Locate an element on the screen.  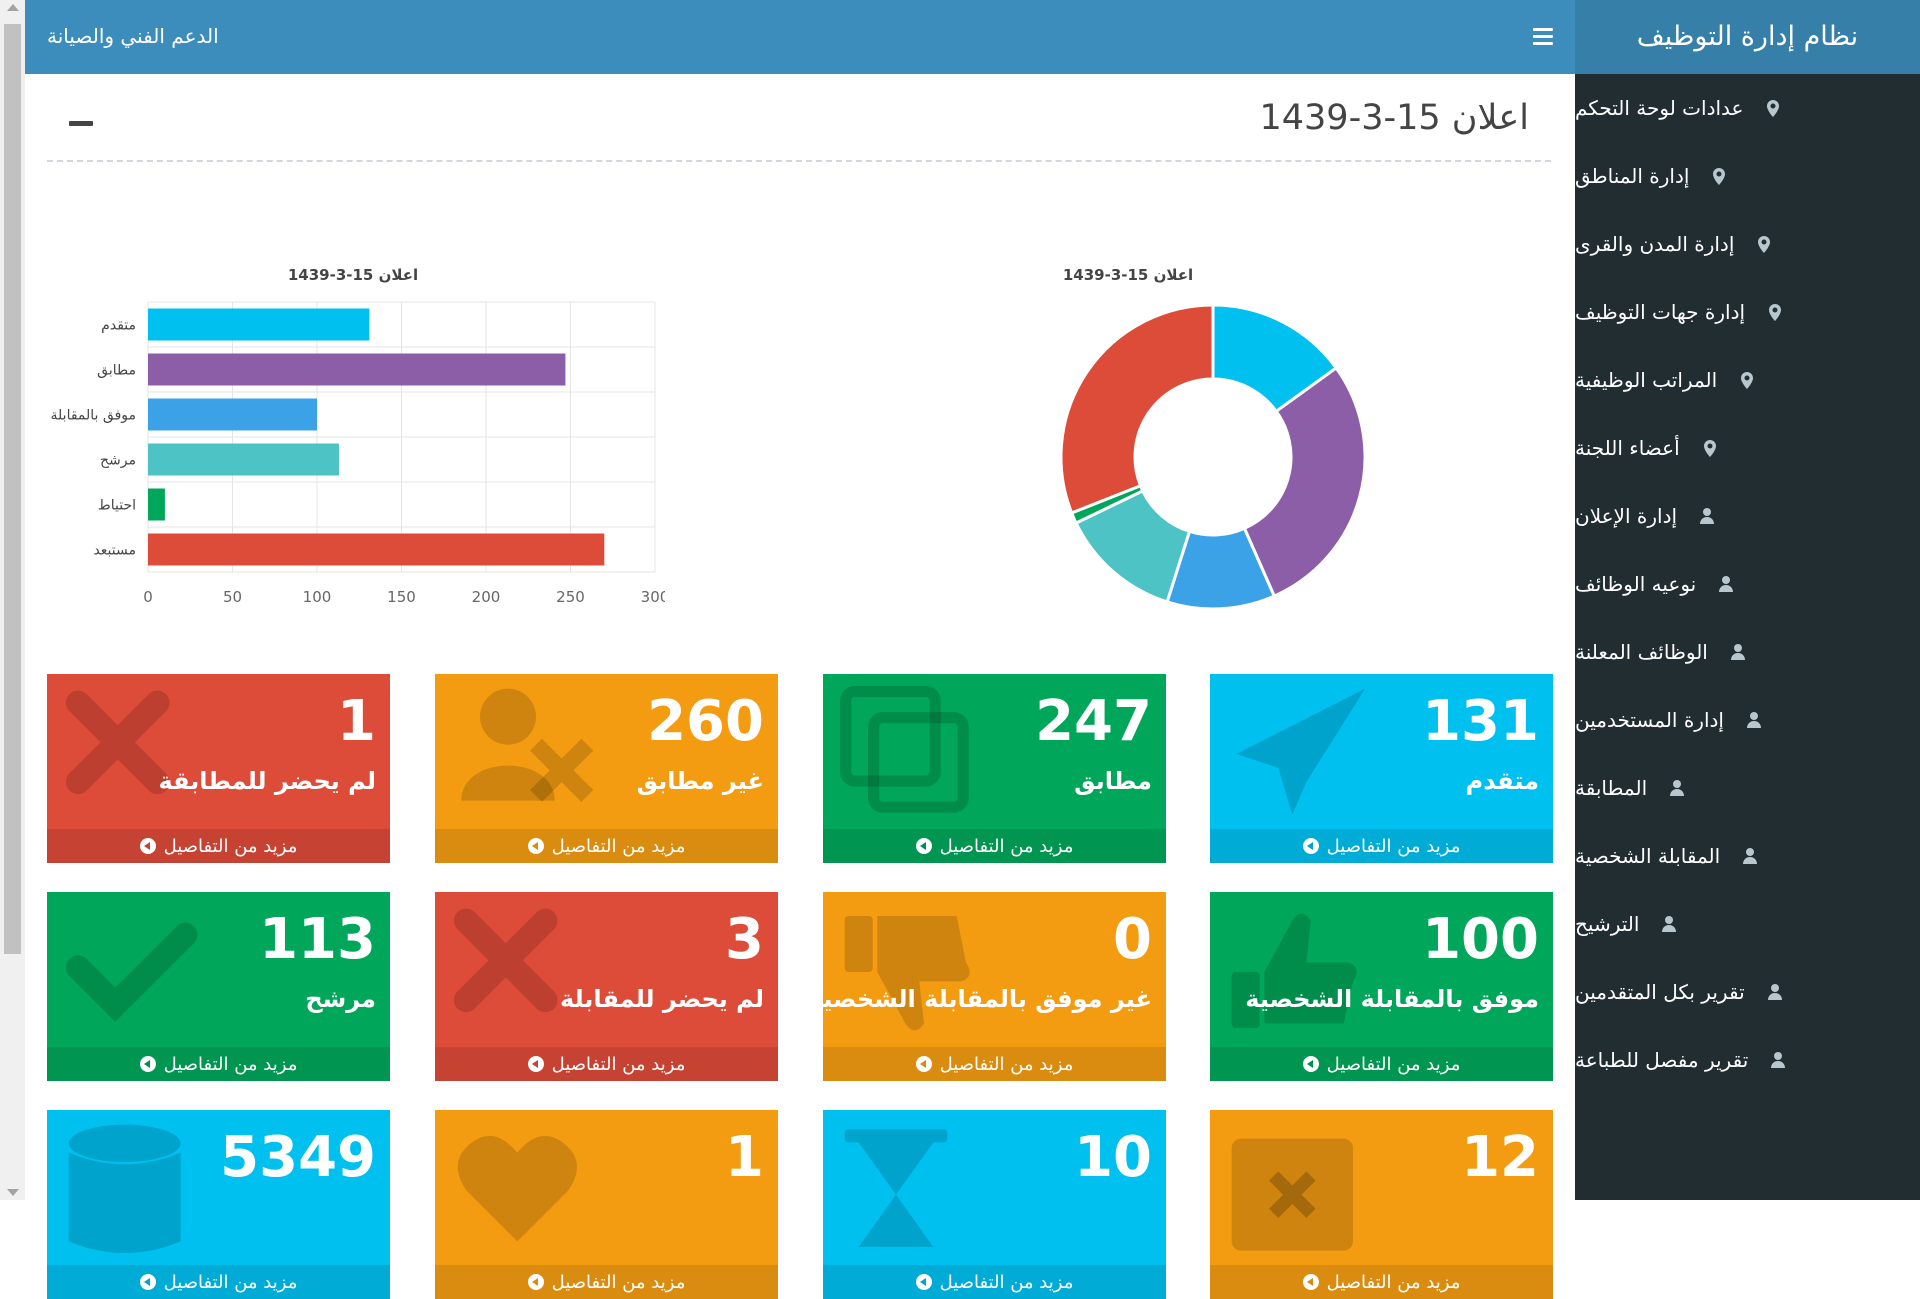
sidebar-item-13: تقرير بكل المتقدمين is located at coordinates (1747, 992).